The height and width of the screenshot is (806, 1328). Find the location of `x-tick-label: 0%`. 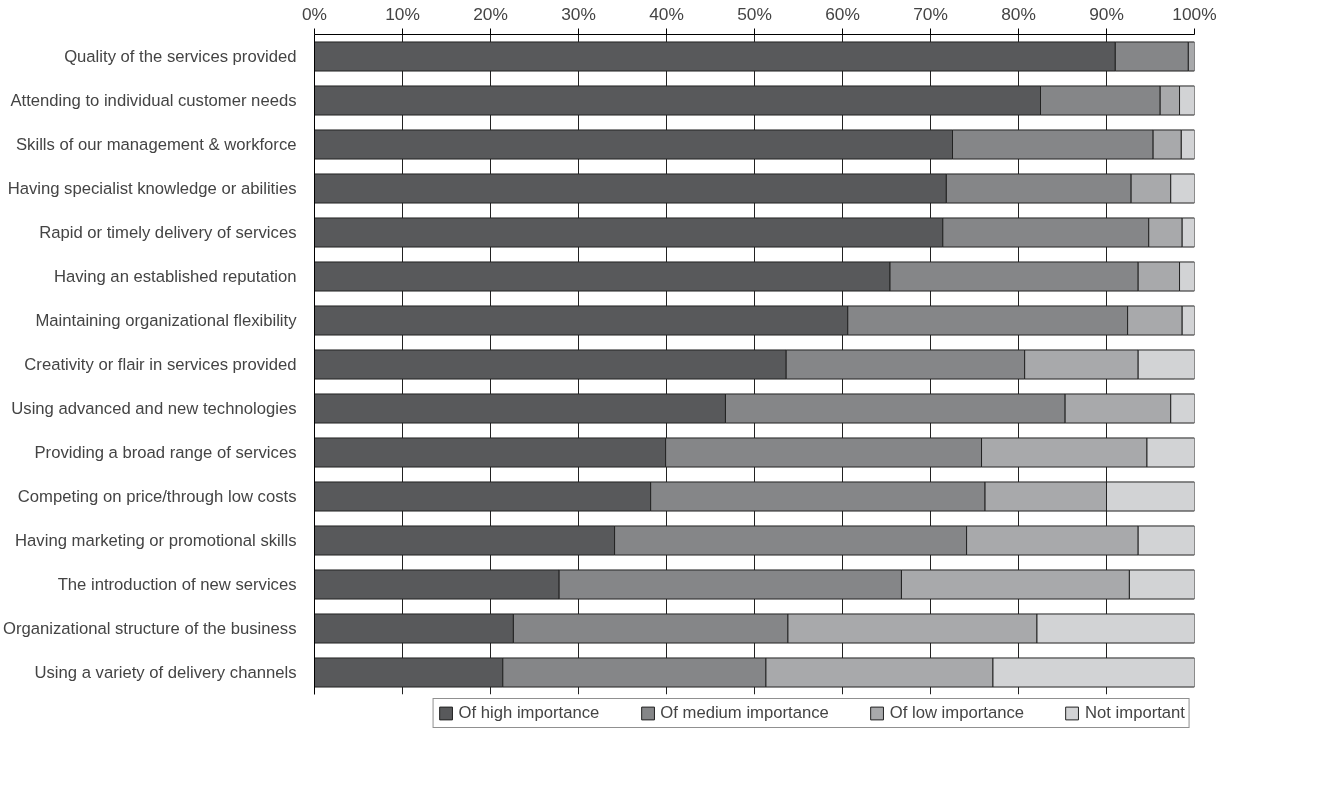

x-tick-label: 0% is located at coordinates (314, 13).